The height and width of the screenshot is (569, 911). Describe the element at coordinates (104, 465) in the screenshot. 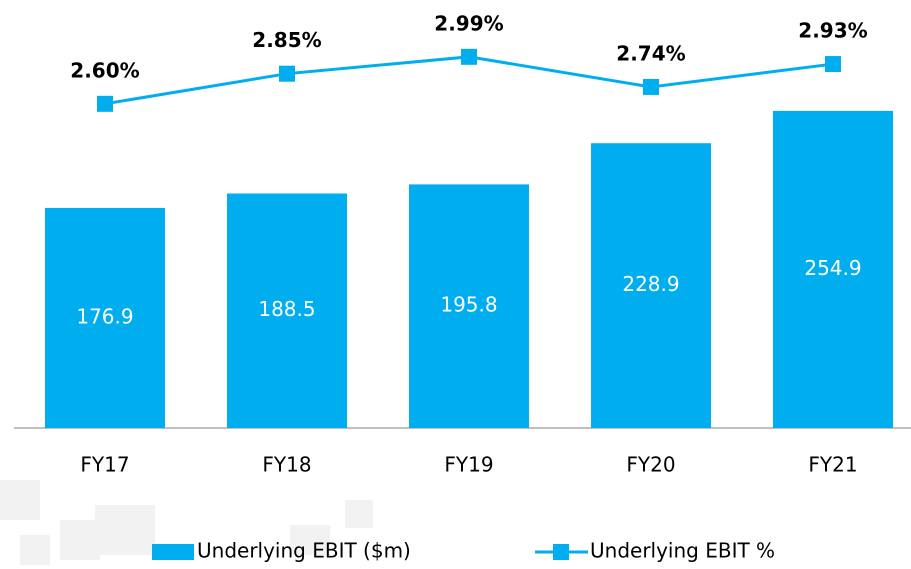

I see `x-tick-label: FY17` at that location.